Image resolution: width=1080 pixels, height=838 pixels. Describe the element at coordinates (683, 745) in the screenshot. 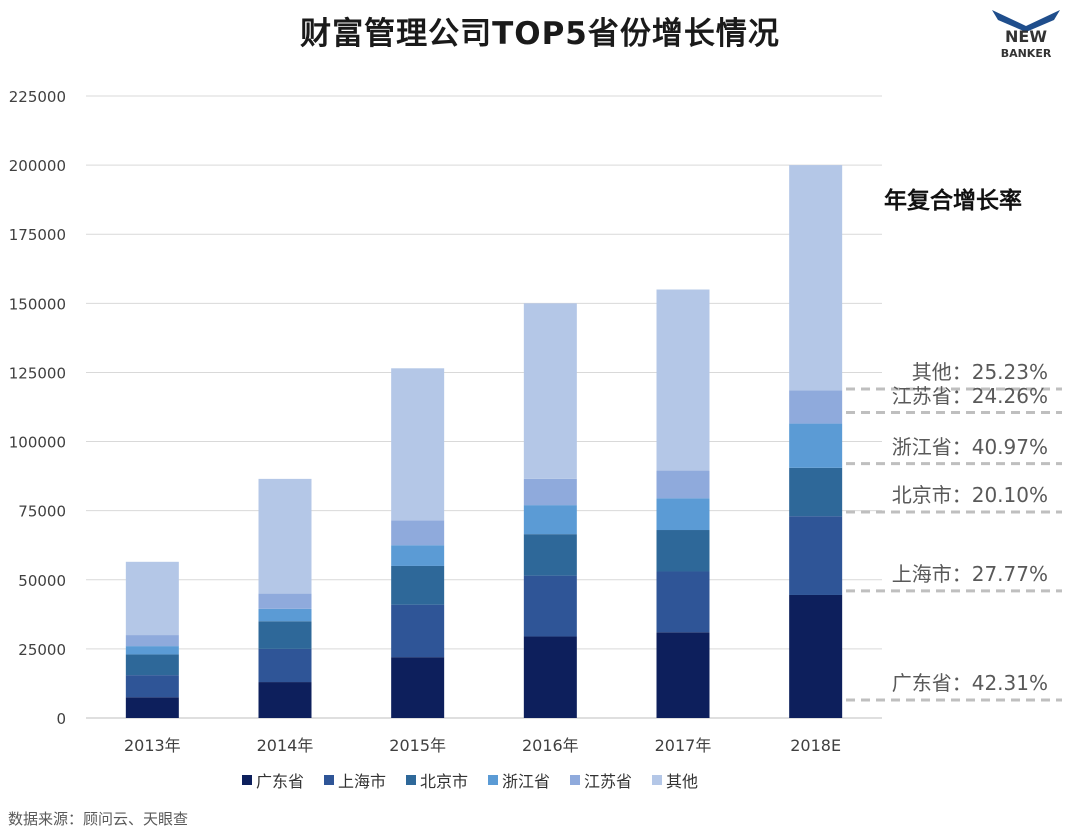

I see `x-tick-label: 2017年` at that location.